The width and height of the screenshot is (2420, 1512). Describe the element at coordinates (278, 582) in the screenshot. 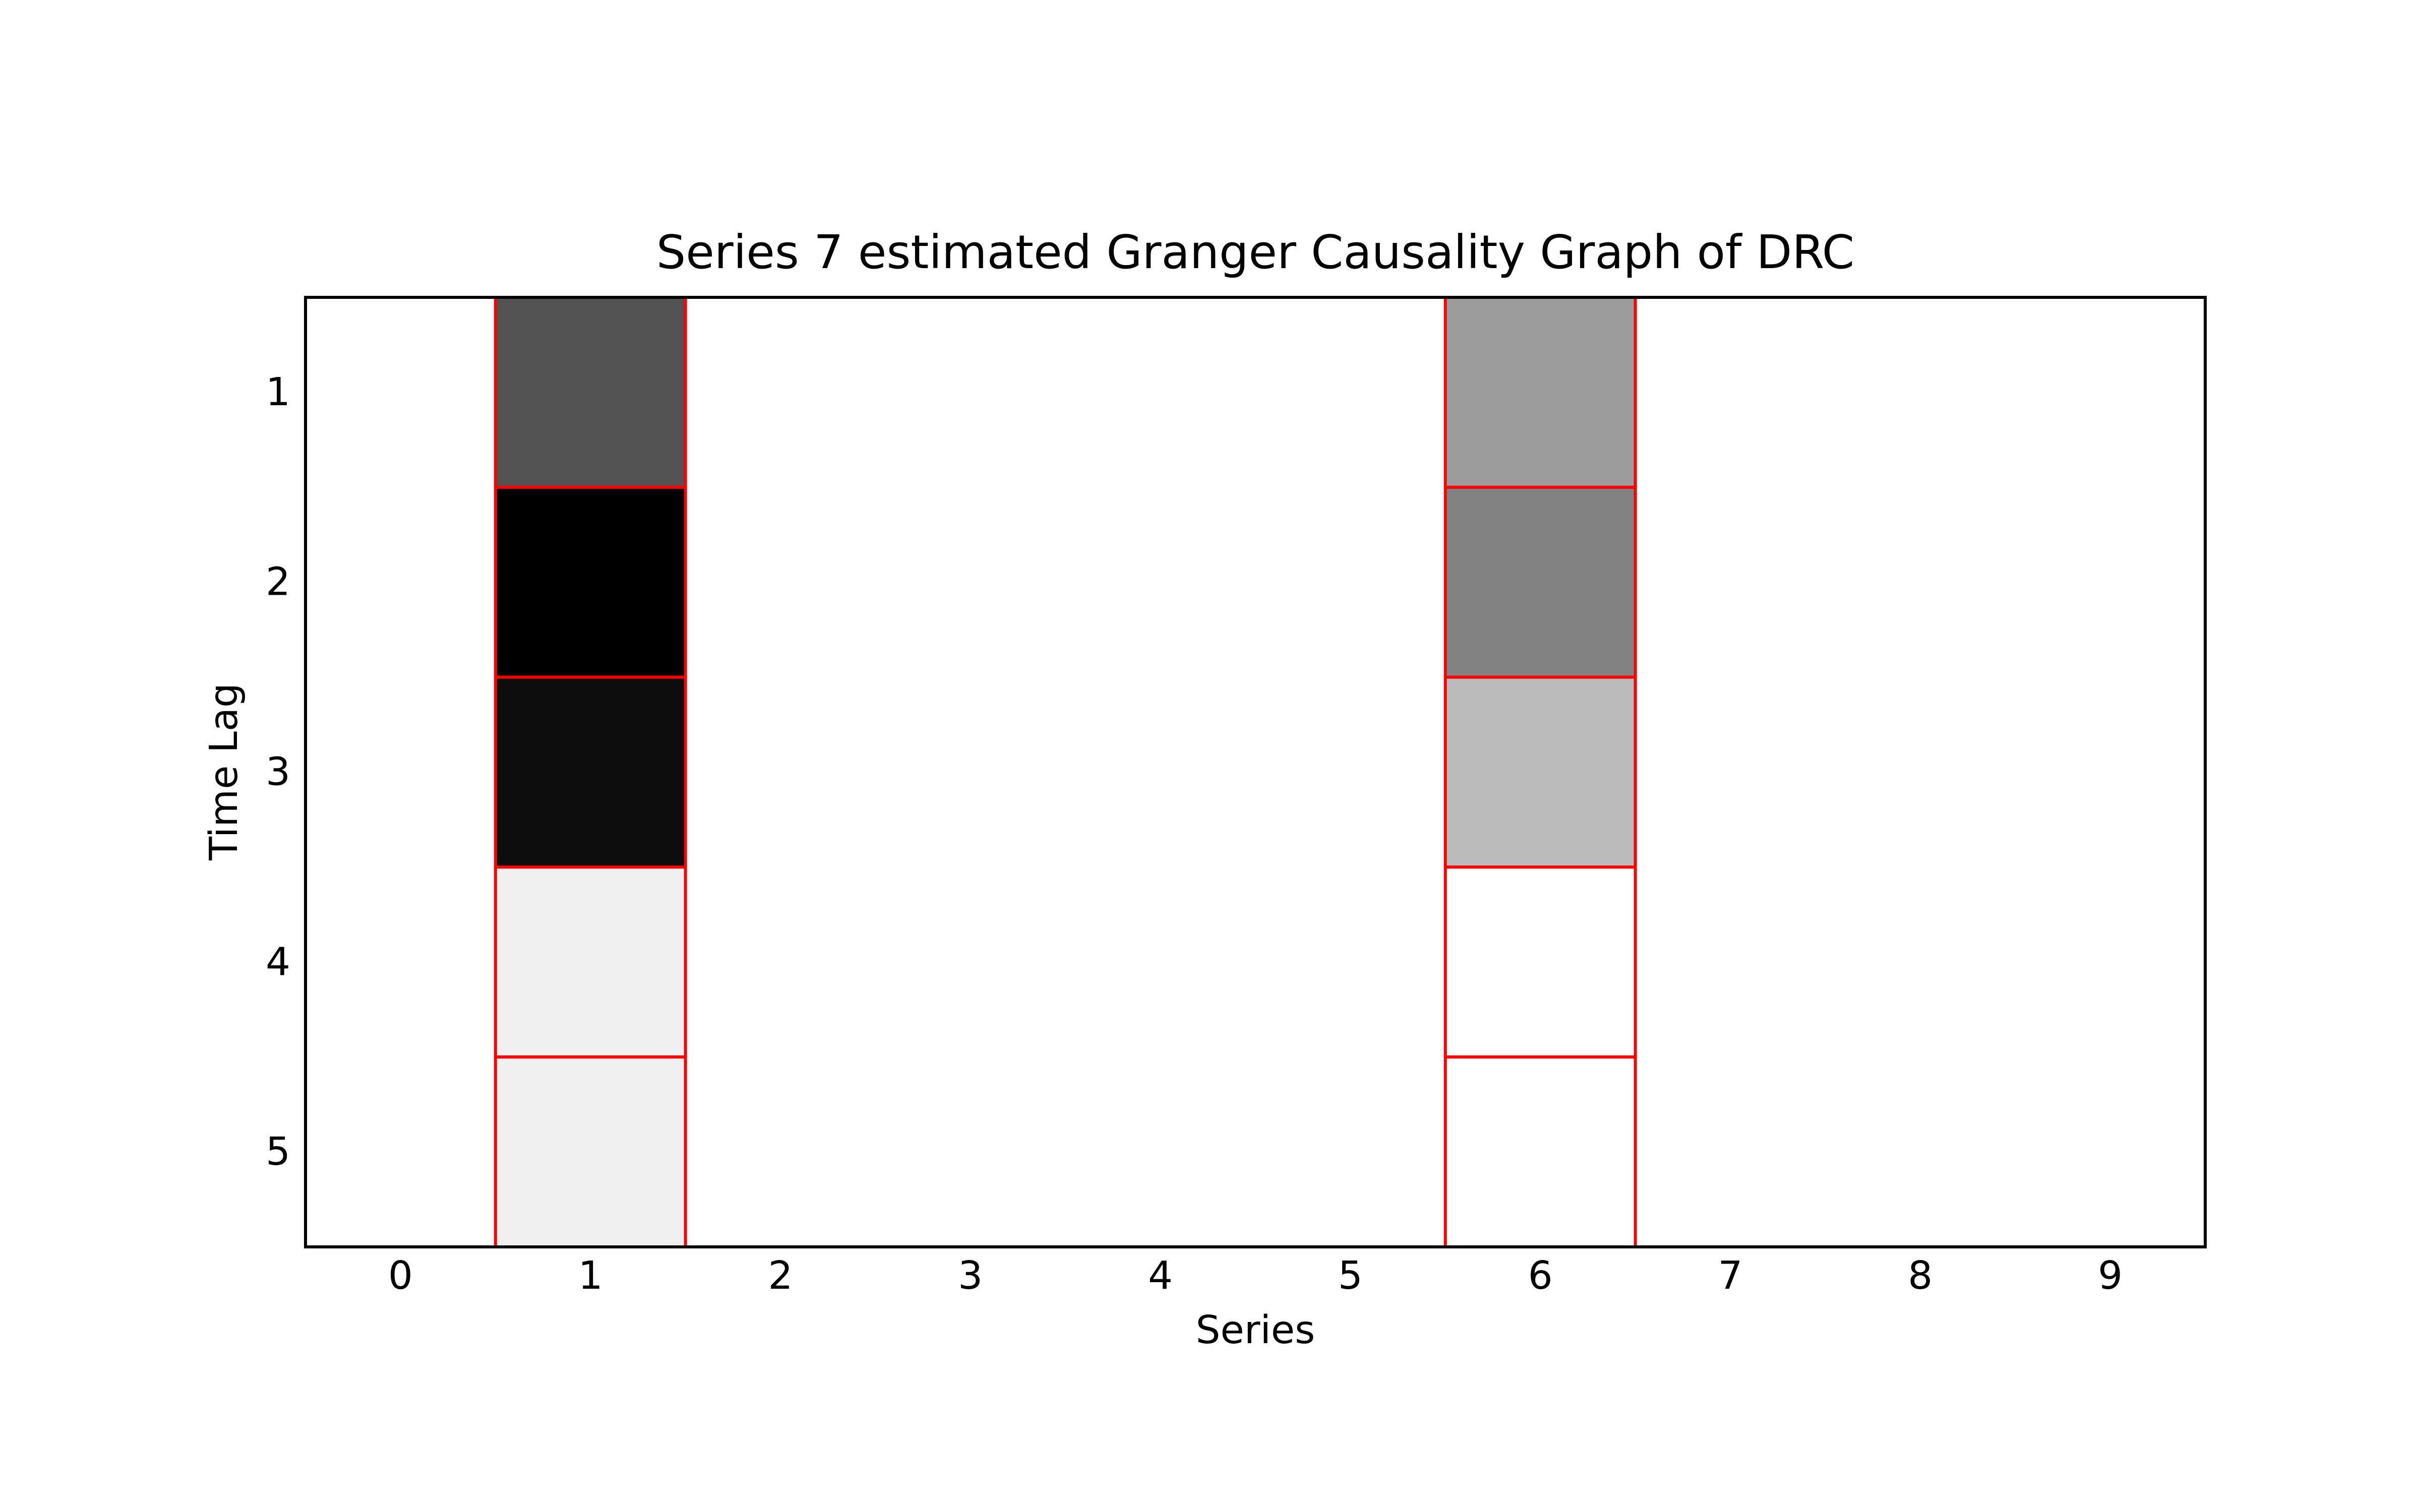

I see `y-tick-label: 2` at that location.